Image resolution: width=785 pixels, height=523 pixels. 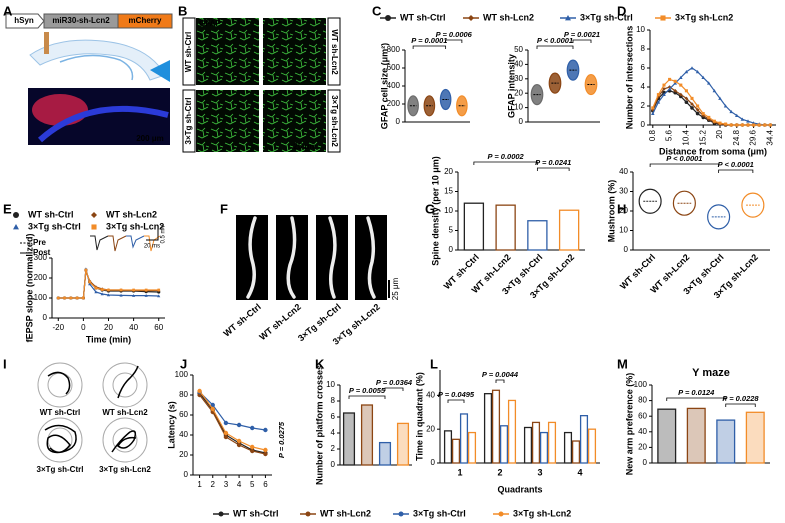 I want to click on x-axis-label: Quadrants, so click(x=519, y=489).